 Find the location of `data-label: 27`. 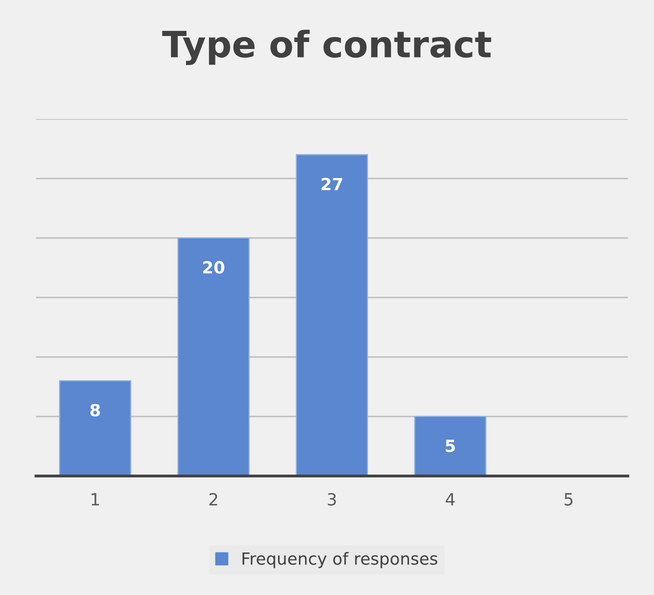

data-label: 27 is located at coordinates (332, 184).